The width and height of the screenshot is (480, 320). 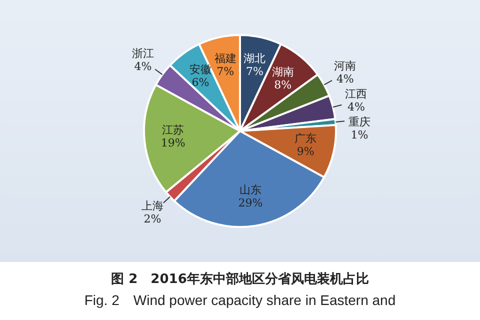 What do you see at coordinates (240, 279) in the screenshot?
I see `text: 图 2 2016年东中部地区分省风电装机占比` at bounding box center [240, 279].